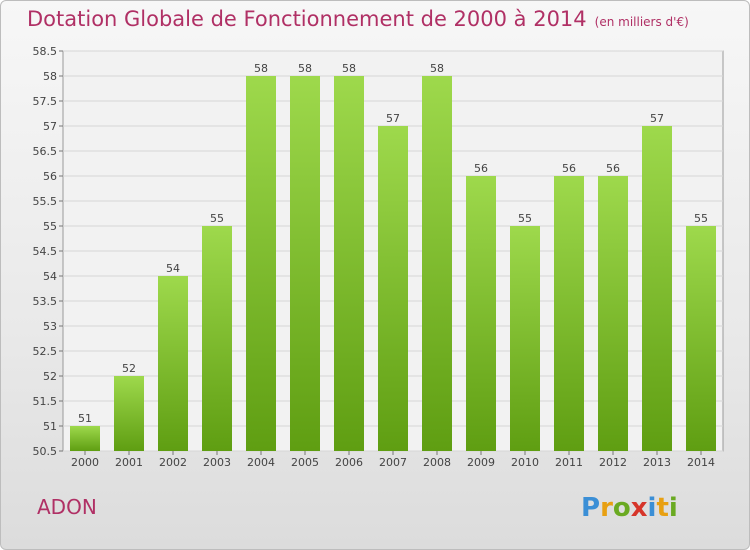 The width and height of the screenshot is (750, 550). Describe the element at coordinates (173, 268) in the screenshot. I see `data-label: 54` at that location.